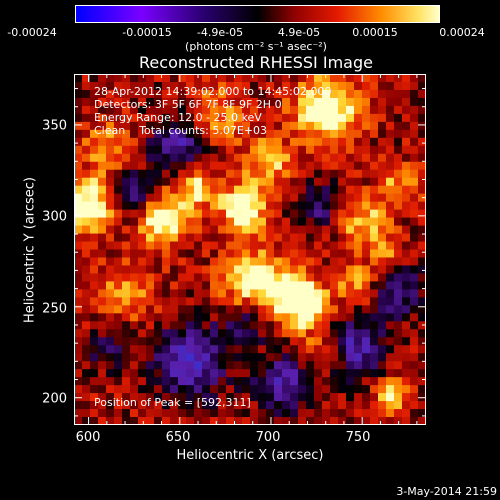 This screenshot has width=500, height=500. I want to click on colorbar-tick: -0.00015, so click(147, 32).